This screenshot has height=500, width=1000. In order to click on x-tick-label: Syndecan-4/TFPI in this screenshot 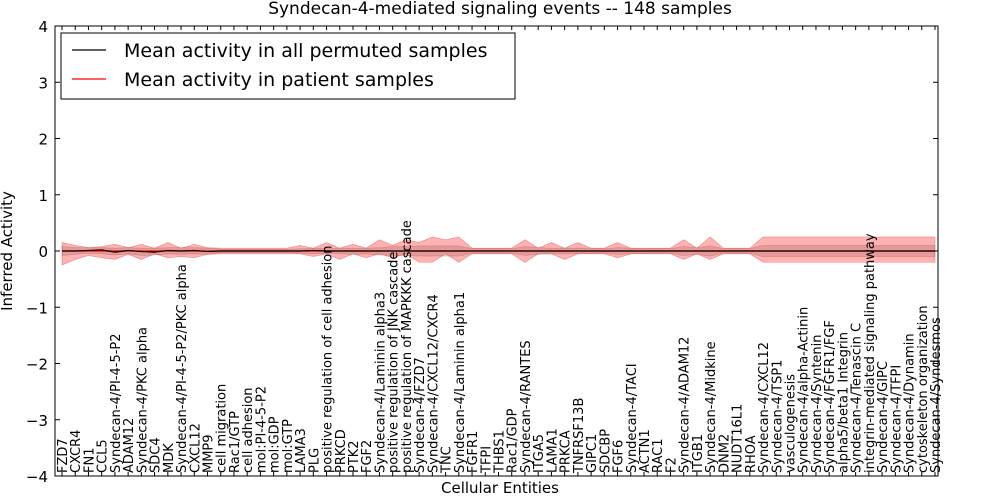, I will do `click(896, 419)`.